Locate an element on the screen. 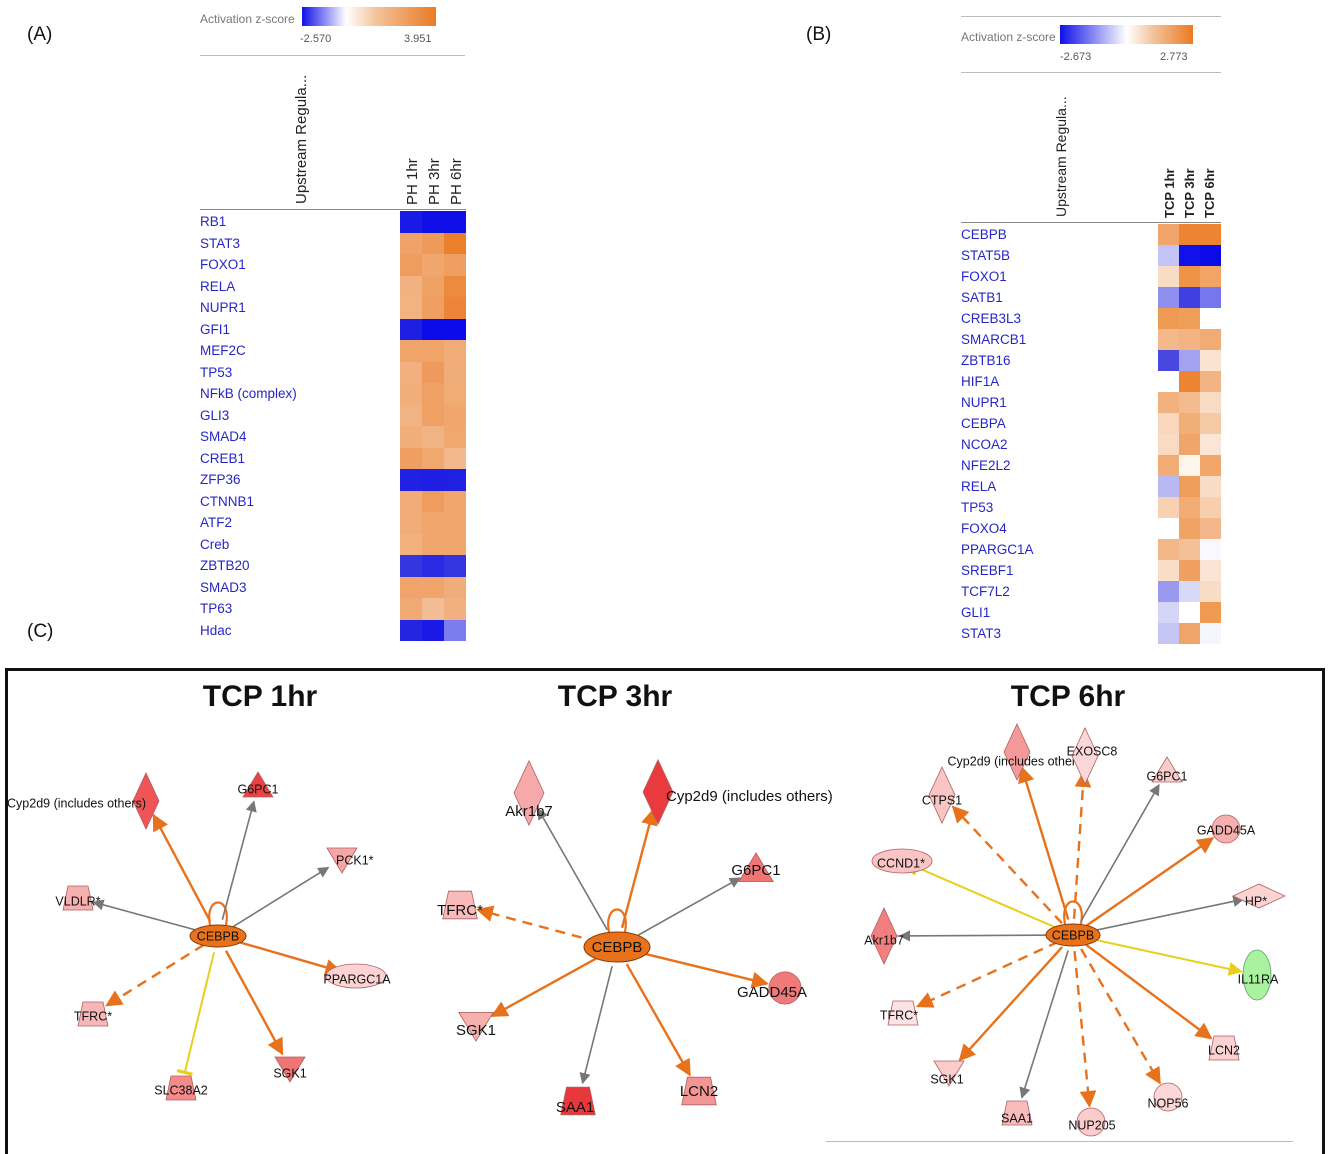 The image size is (1335, 1154). regulator-label: CREB1 is located at coordinates (223, 458).